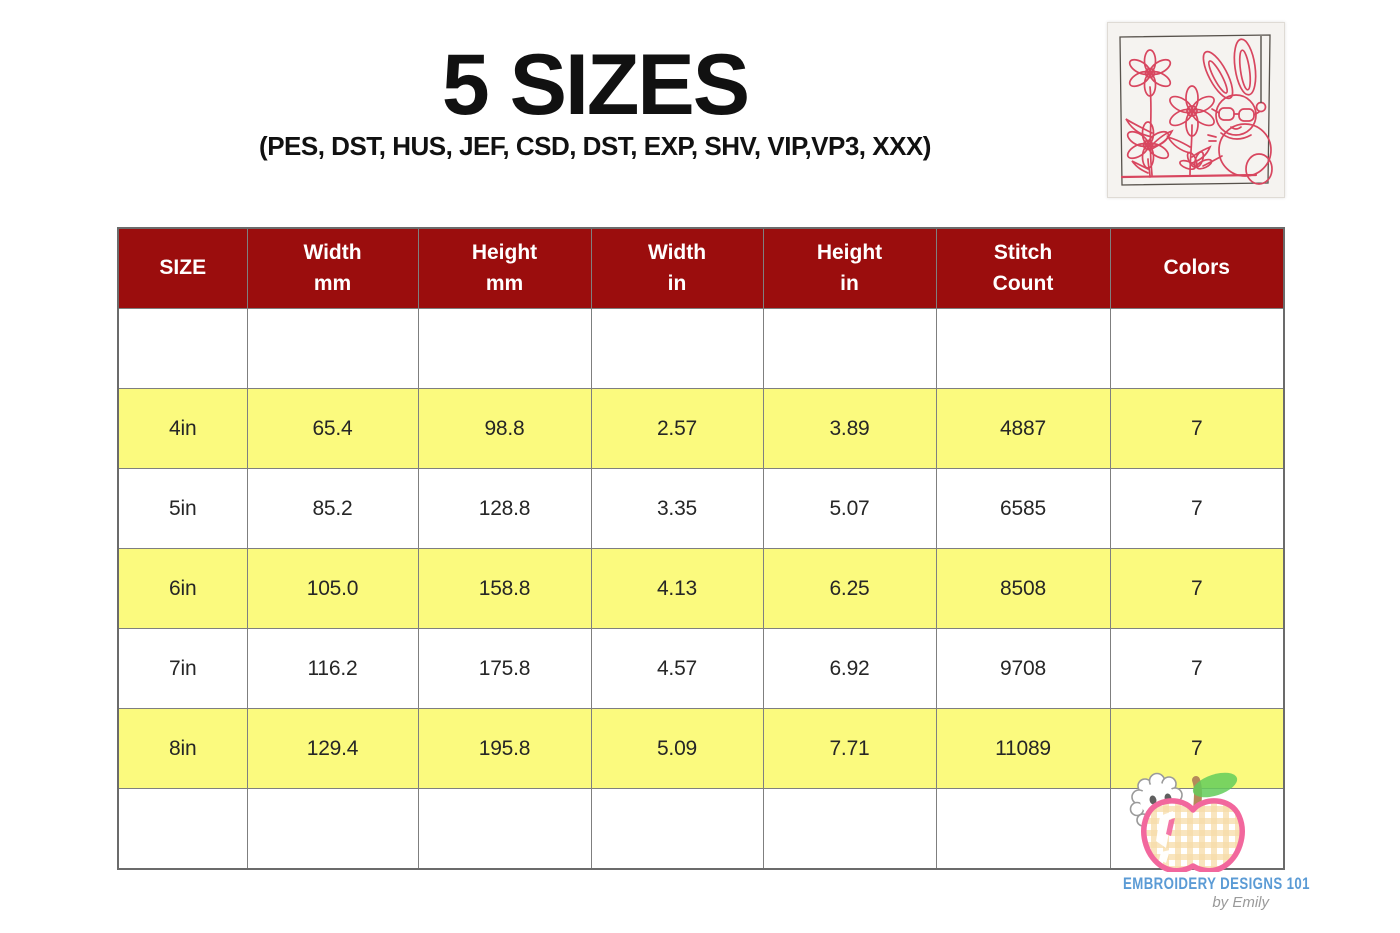  I want to click on brand-name: EMBROIDERY DESIGNS 101, so click(1216, 883).